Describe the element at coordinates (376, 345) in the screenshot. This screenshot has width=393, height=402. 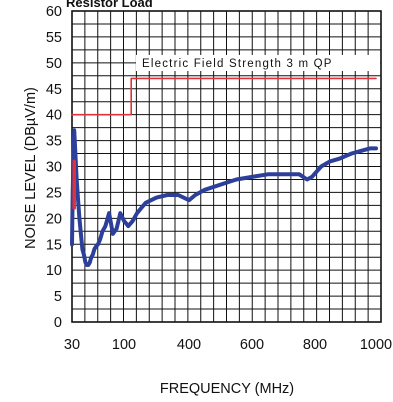
I see `x-tick-label: 1000` at that location.